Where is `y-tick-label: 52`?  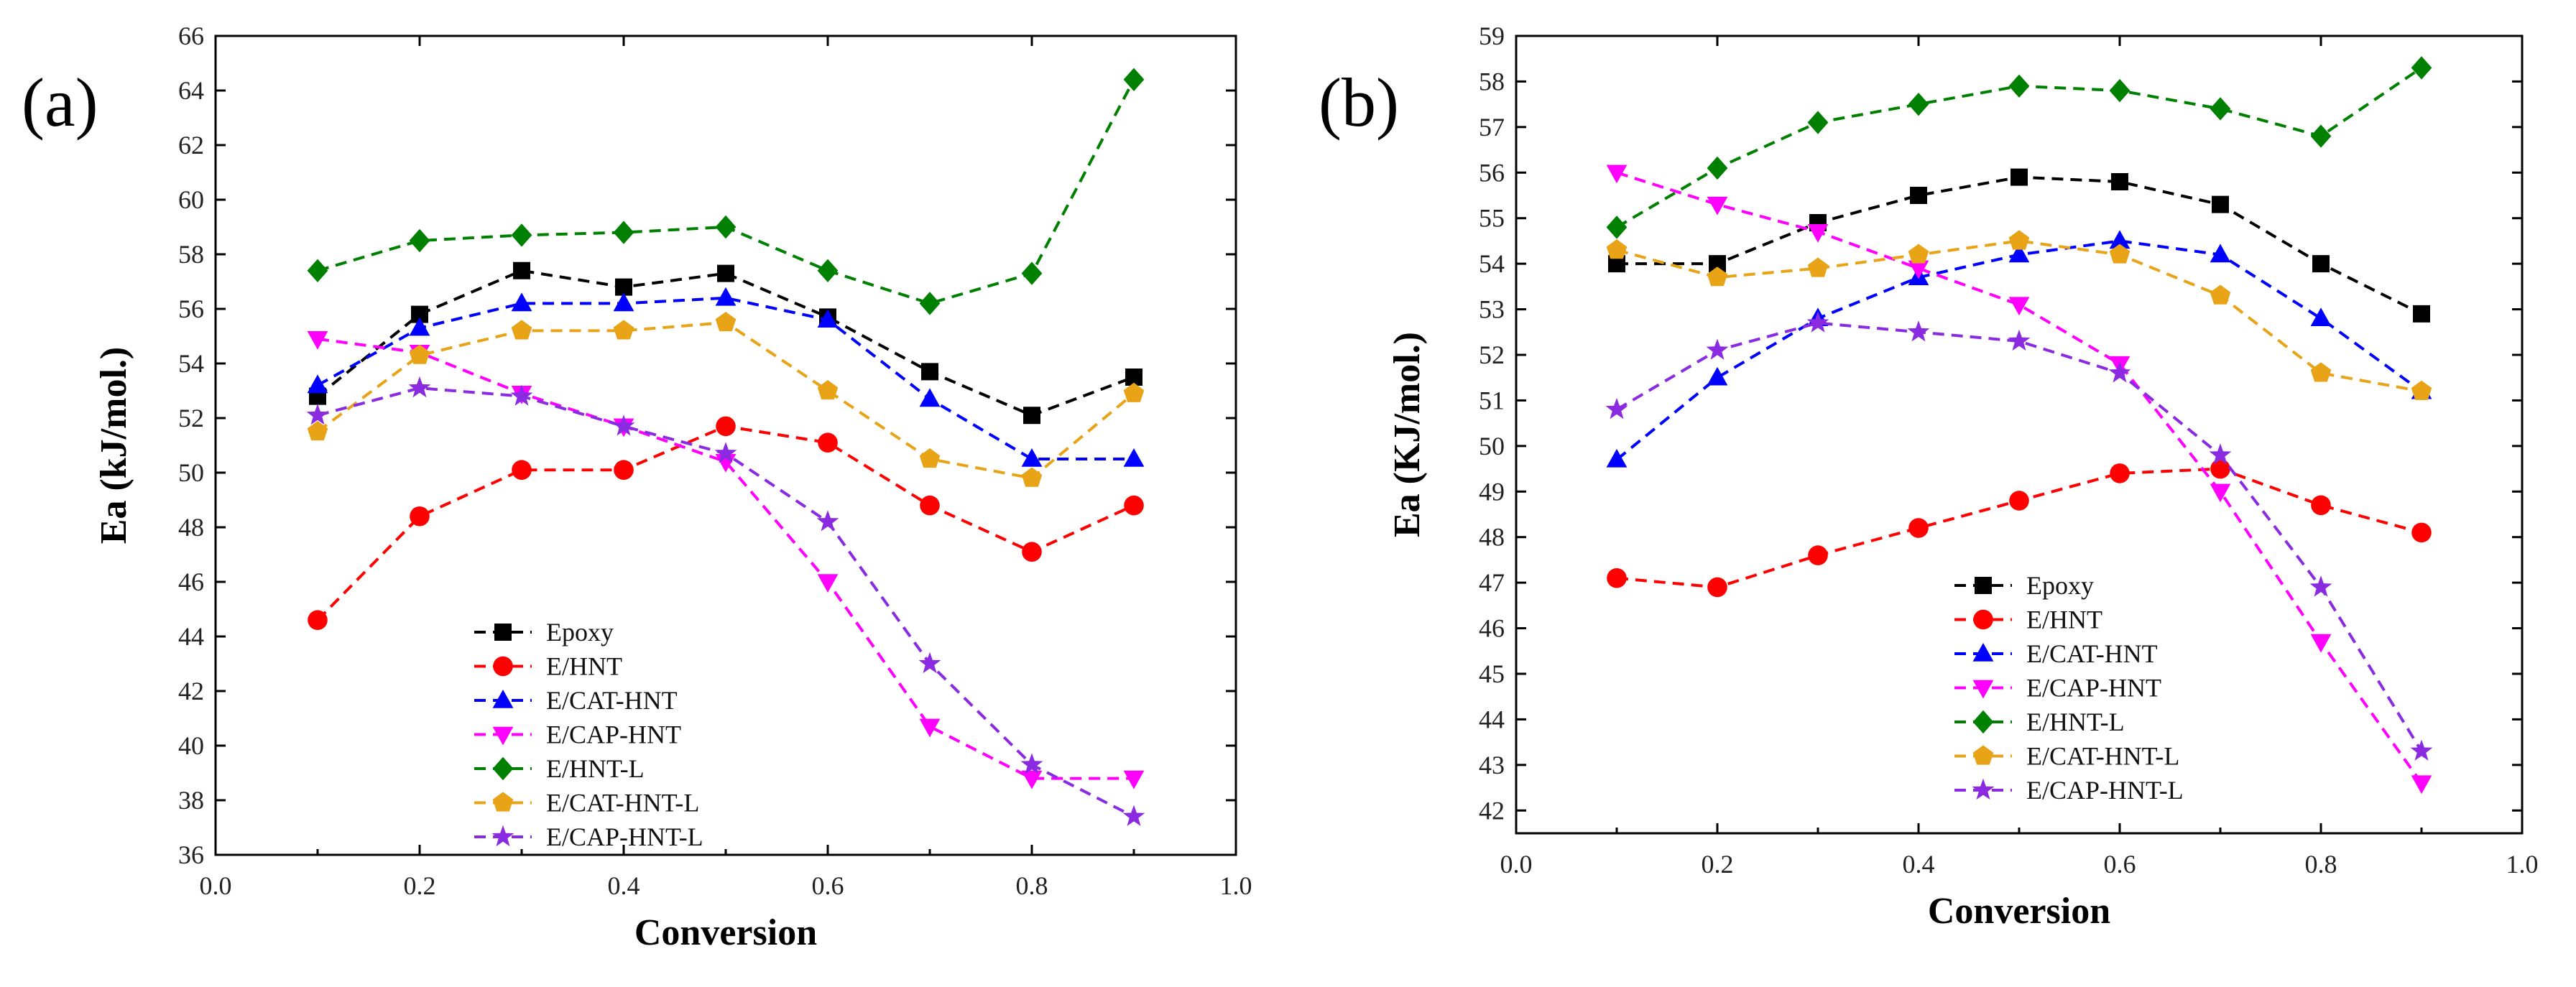
y-tick-label: 52 is located at coordinates (191, 418).